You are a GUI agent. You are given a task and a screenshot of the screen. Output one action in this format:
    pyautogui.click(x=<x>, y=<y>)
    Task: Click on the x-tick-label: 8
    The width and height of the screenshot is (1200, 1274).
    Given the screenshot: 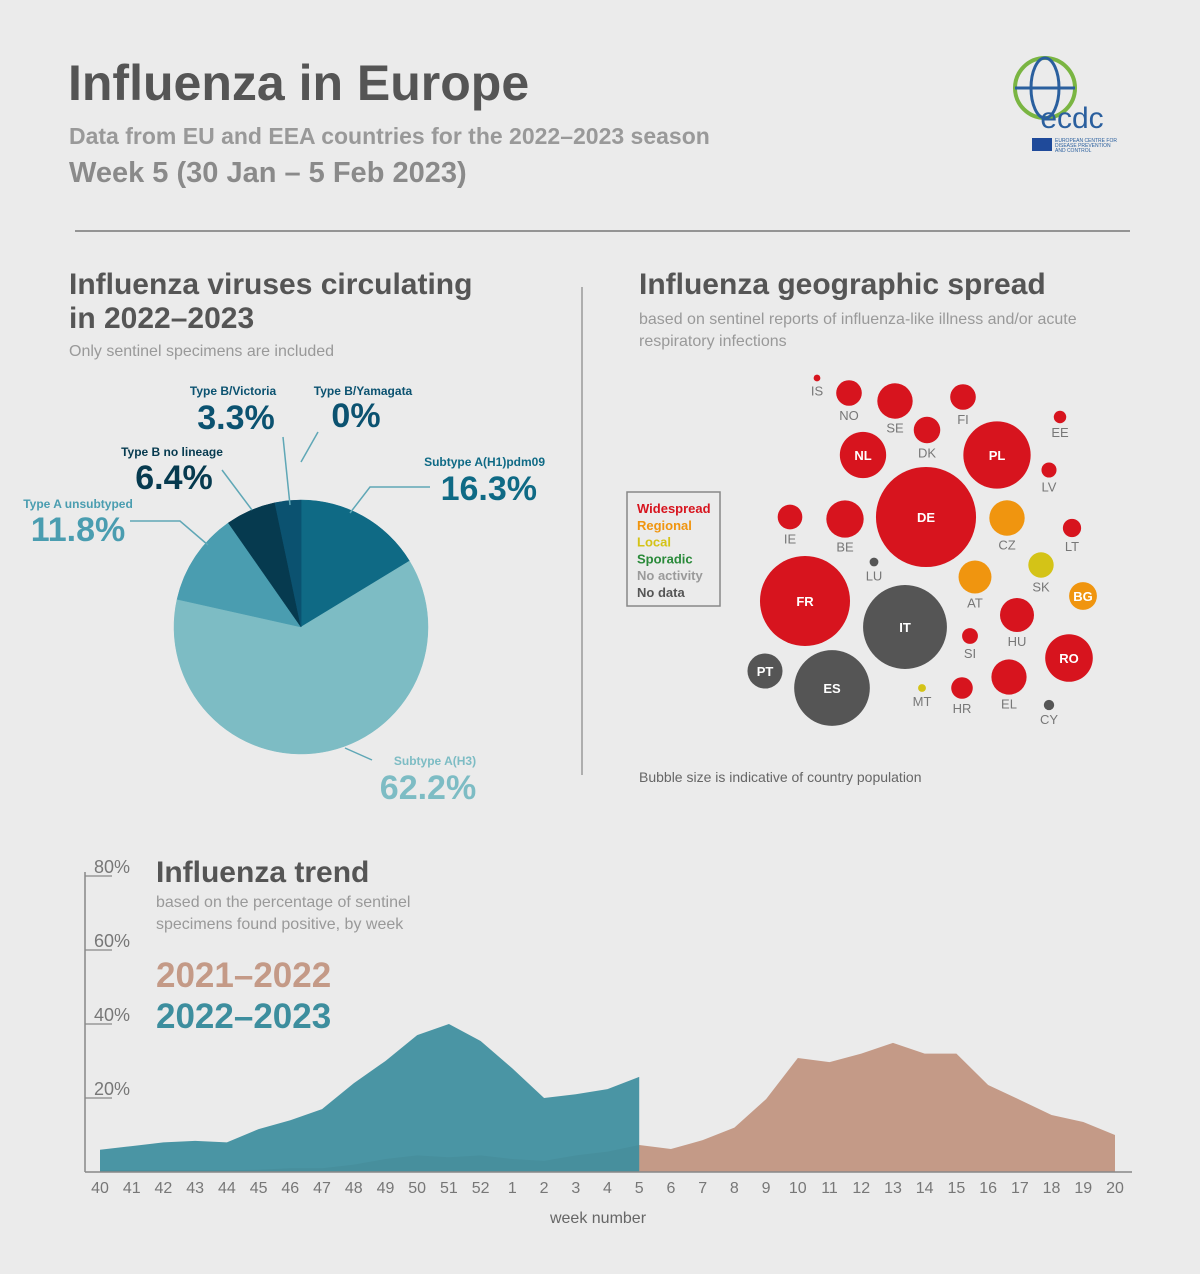 What is the action you would take?
    pyautogui.click(x=734, y=1188)
    